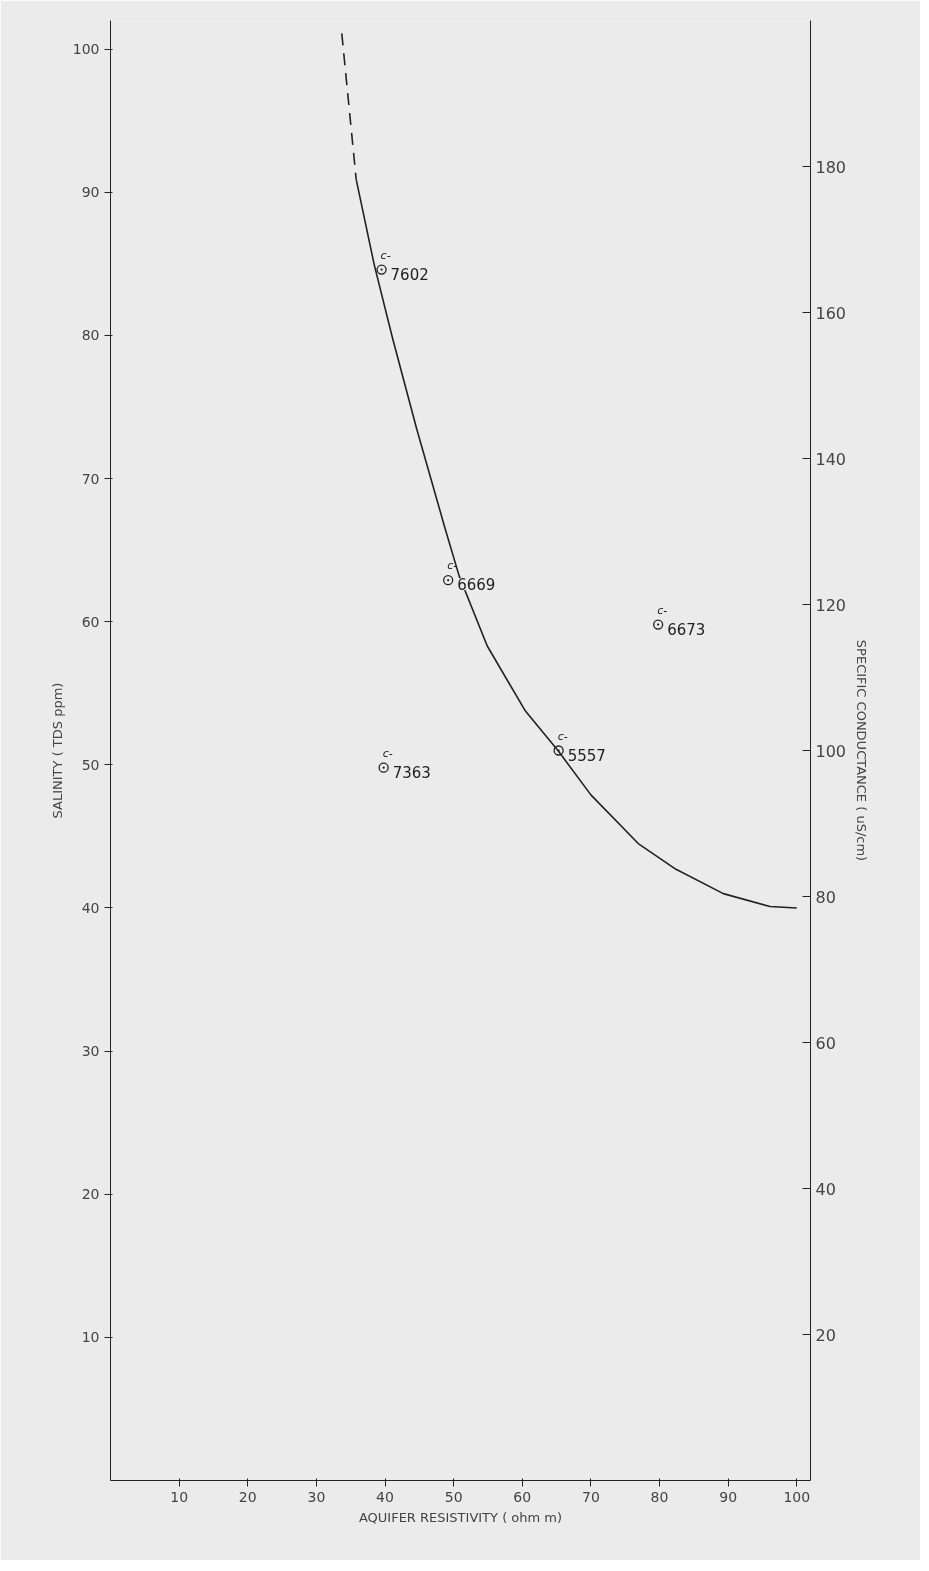 This screenshot has width=929, height=1571. Describe the element at coordinates (90, 907) in the screenshot. I see `y-tick-label: 40` at that location.